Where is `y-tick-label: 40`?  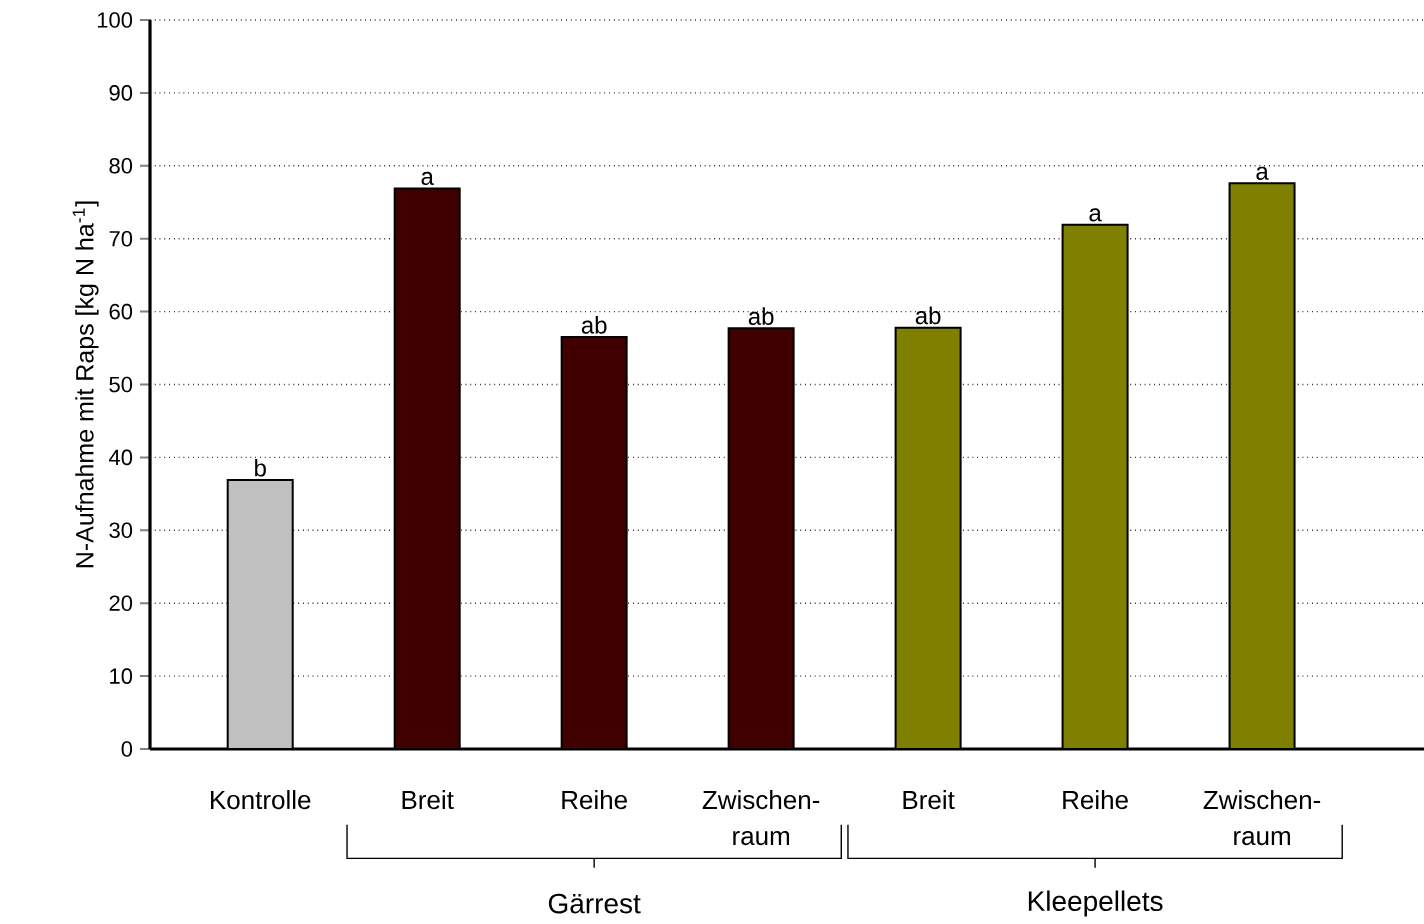
y-tick-label: 40 is located at coordinates (120, 457).